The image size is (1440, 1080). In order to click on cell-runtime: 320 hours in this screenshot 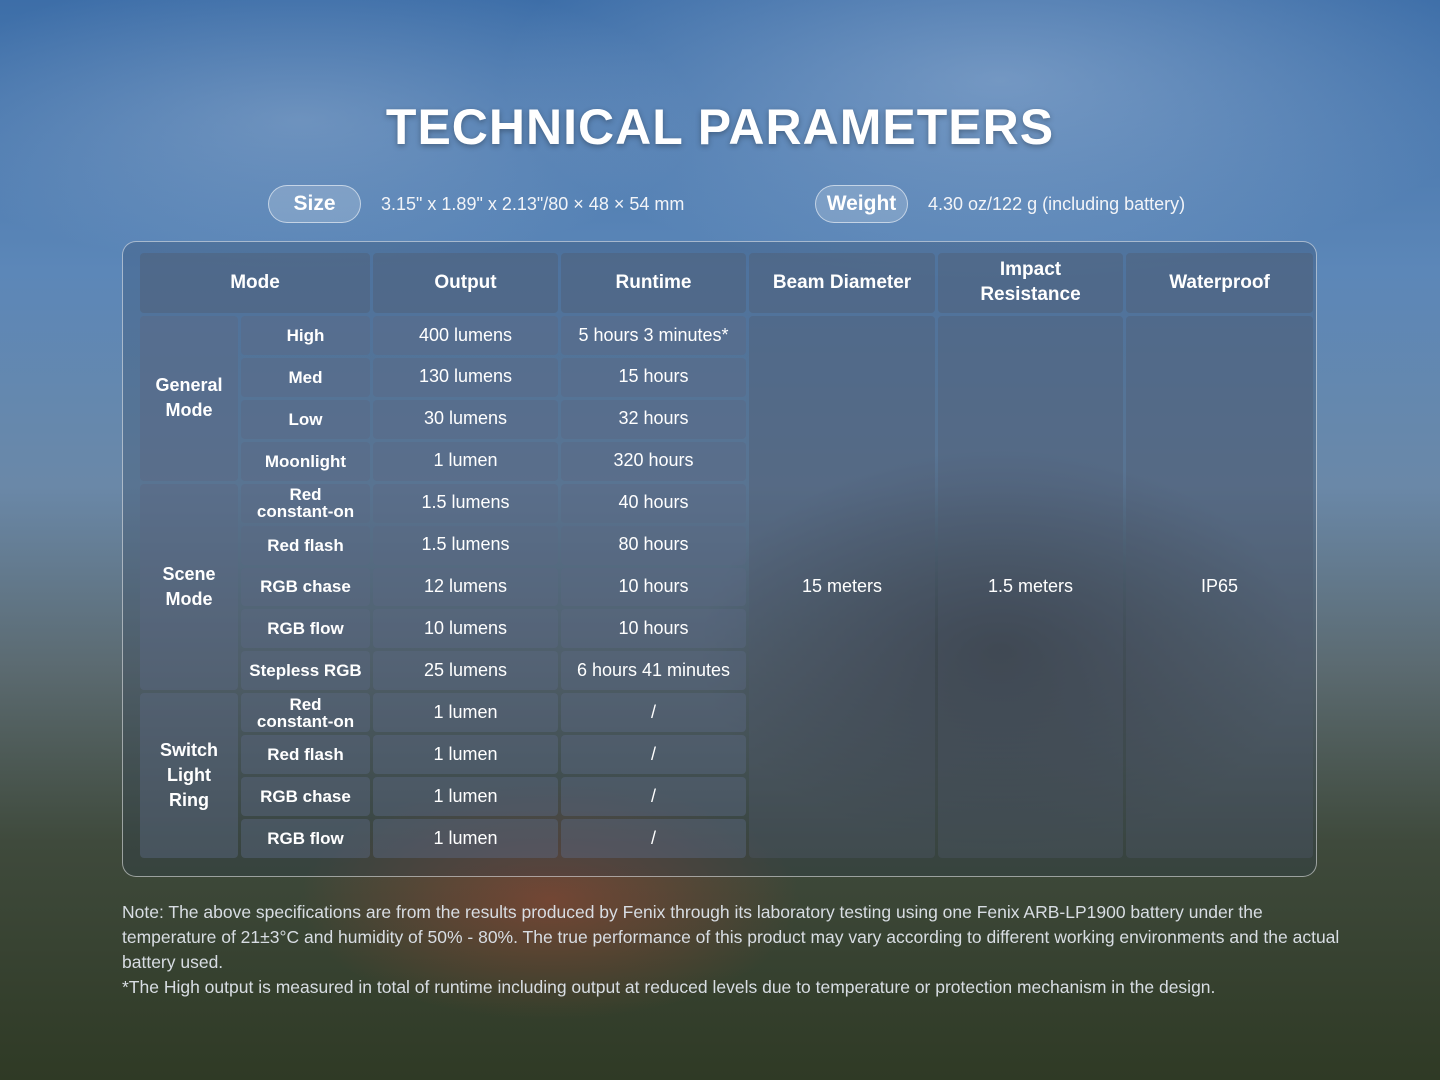, I will do `click(653, 461)`.